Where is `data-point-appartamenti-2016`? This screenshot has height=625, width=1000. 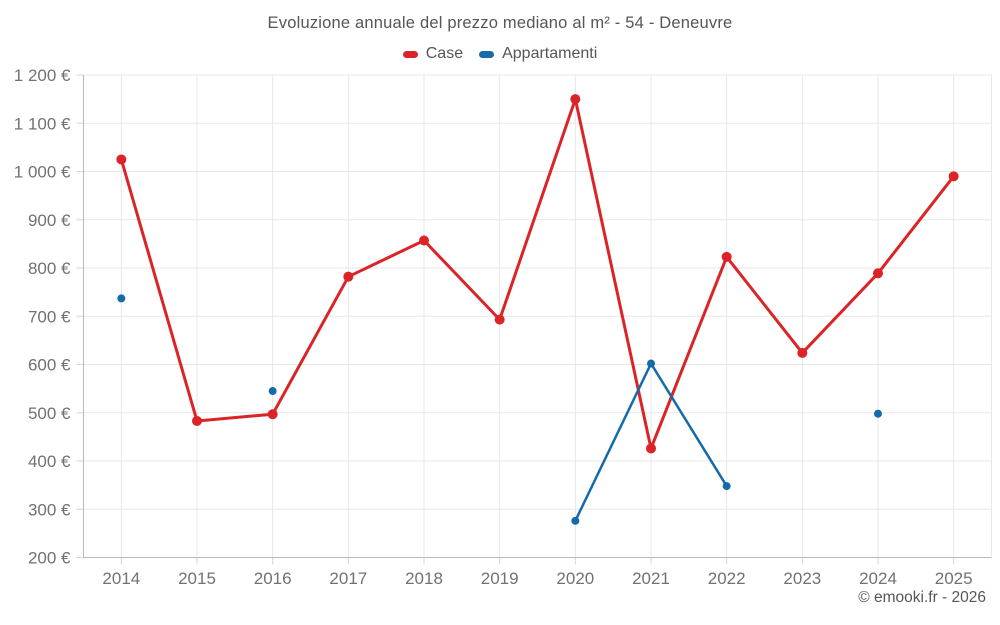
data-point-appartamenti-2016 is located at coordinates (272, 391).